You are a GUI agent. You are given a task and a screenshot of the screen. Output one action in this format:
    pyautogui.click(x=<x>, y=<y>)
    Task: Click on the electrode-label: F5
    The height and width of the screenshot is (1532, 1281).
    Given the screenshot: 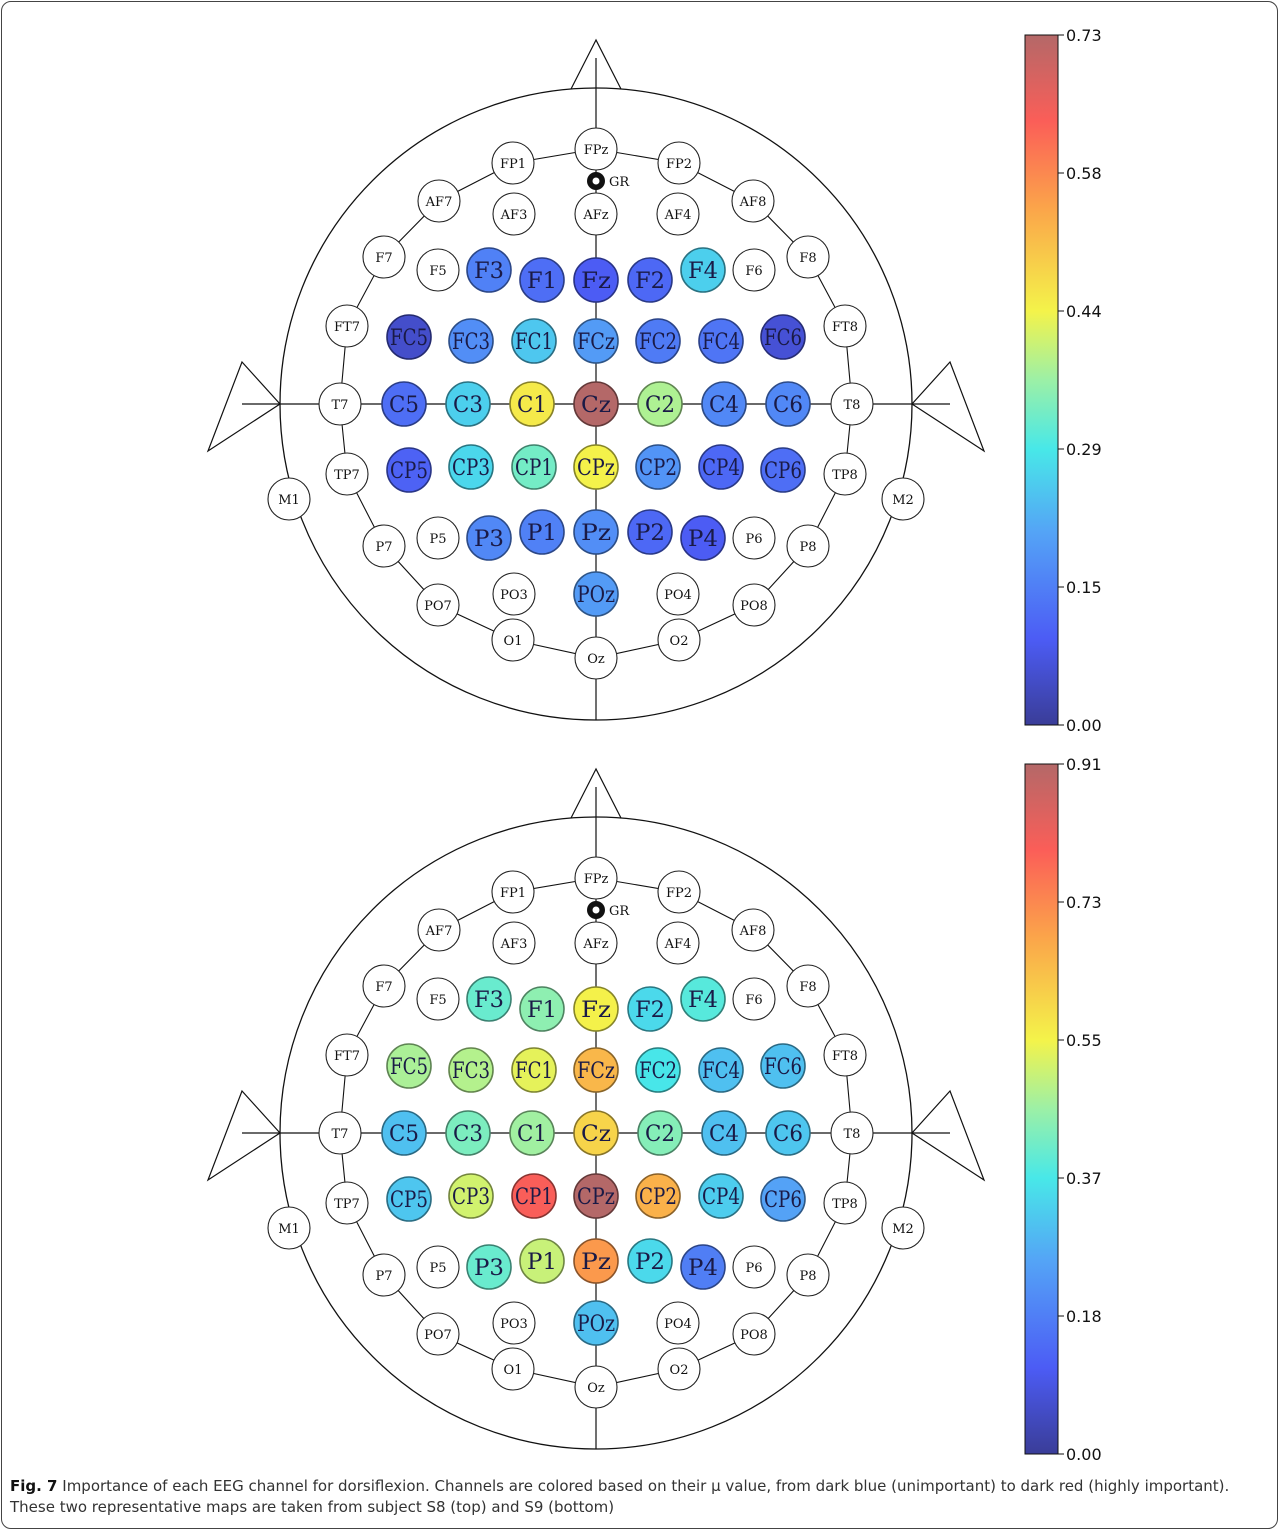 What is the action you would take?
    pyautogui.click(x=437, y=1000)
    